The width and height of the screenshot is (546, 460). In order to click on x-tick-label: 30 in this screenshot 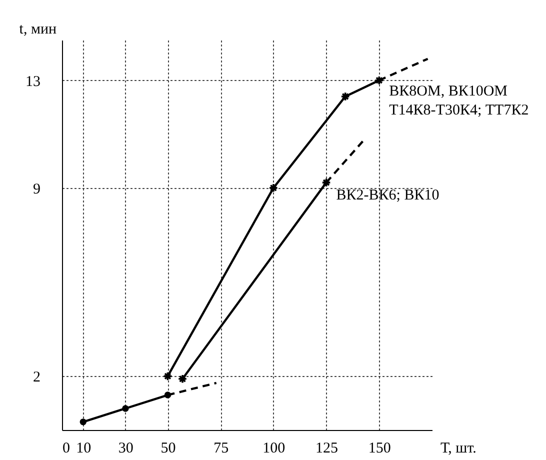, I will do `click(126, 448)`.